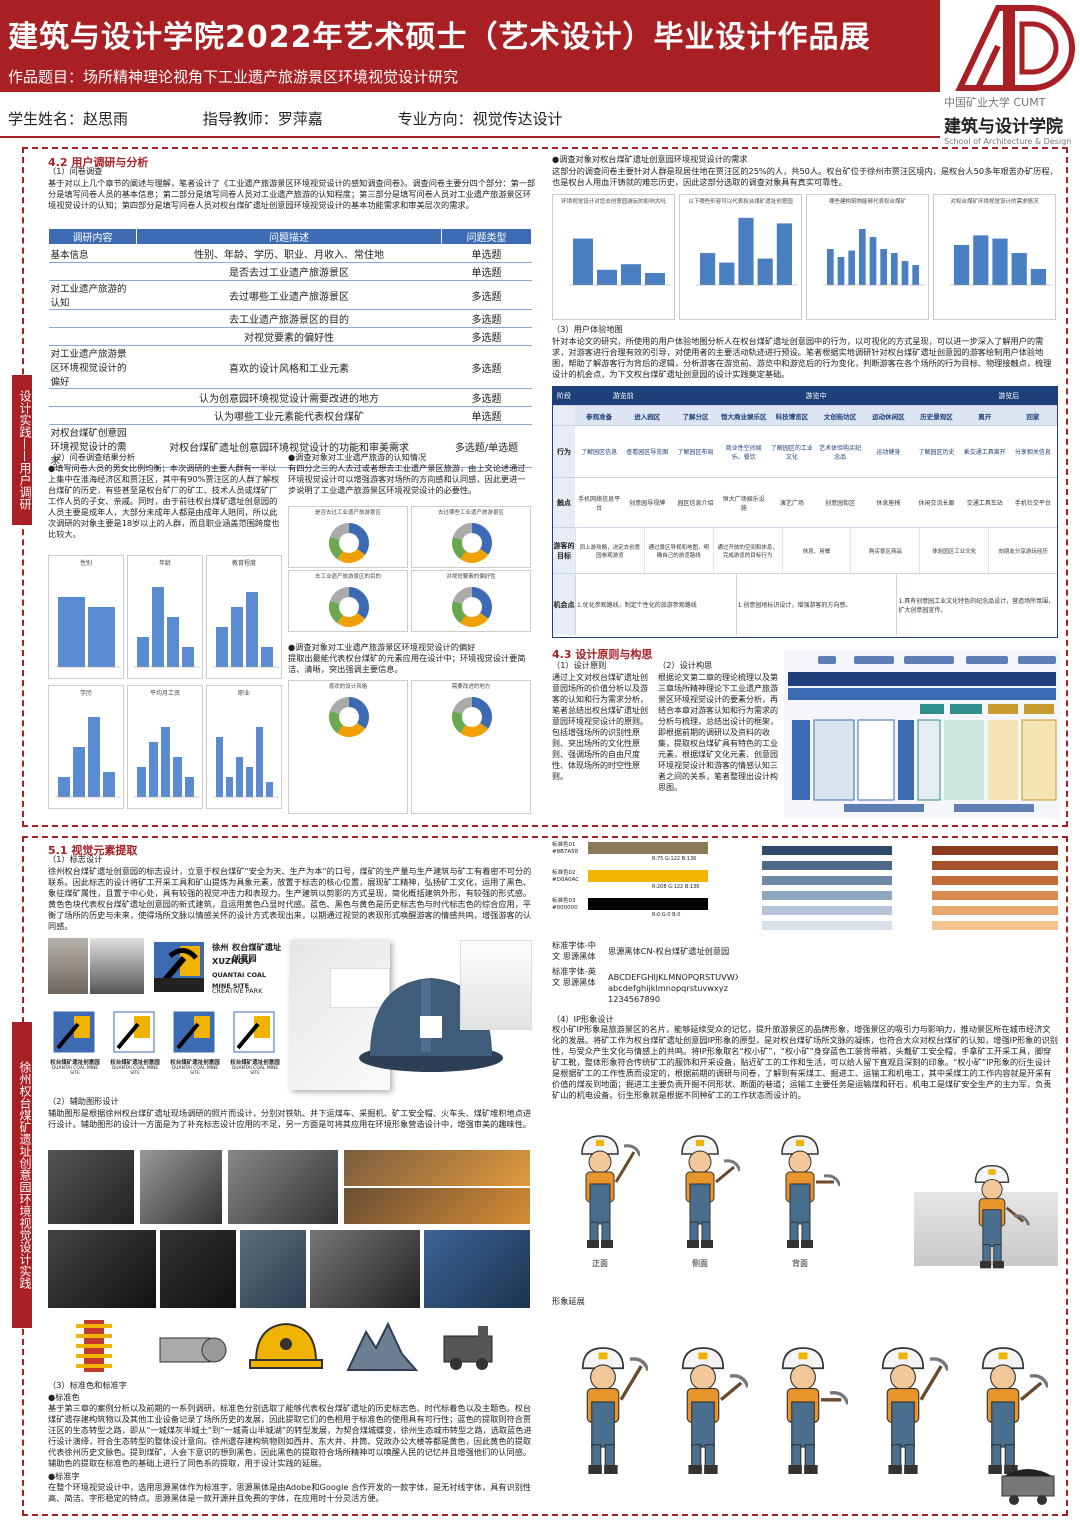 The height and width of the screenshot is (1529, 1080). I want to click on mini-chart: 职业, so click(244, 747).